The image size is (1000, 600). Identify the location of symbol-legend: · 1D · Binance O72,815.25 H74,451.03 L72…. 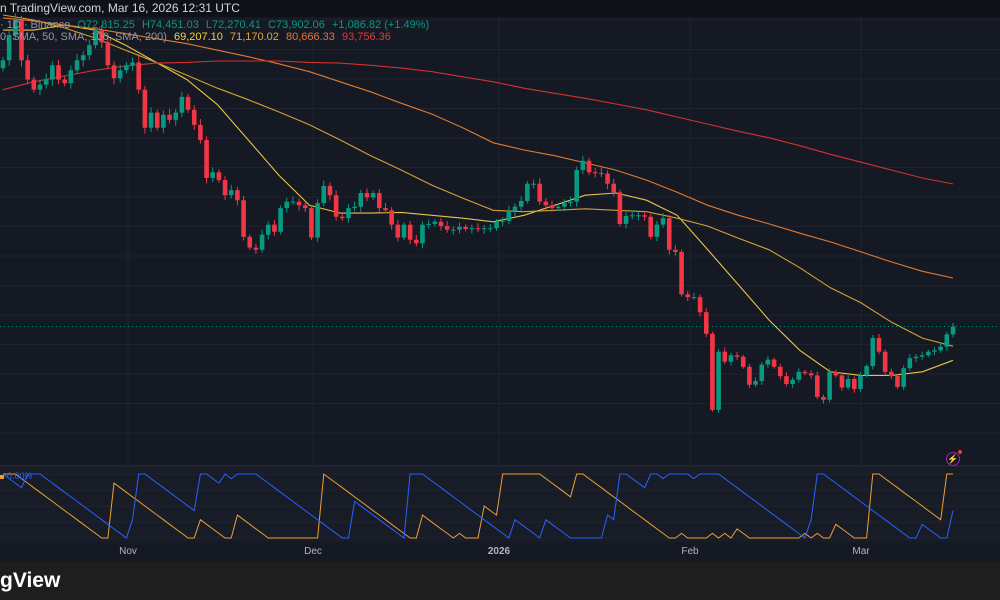
(216, 25).